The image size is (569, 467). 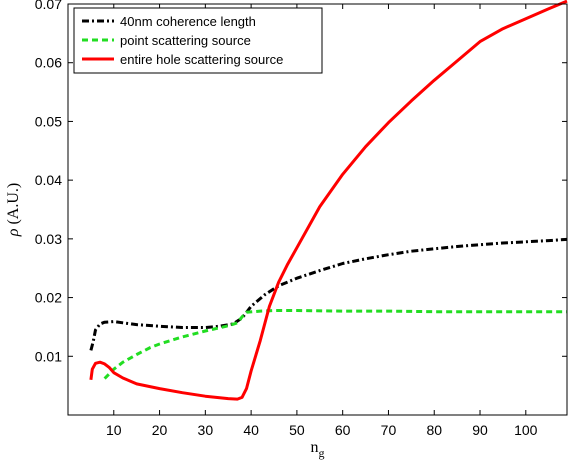 I want to click on y-tick-label: 0.03, so click(x=48, y=239).